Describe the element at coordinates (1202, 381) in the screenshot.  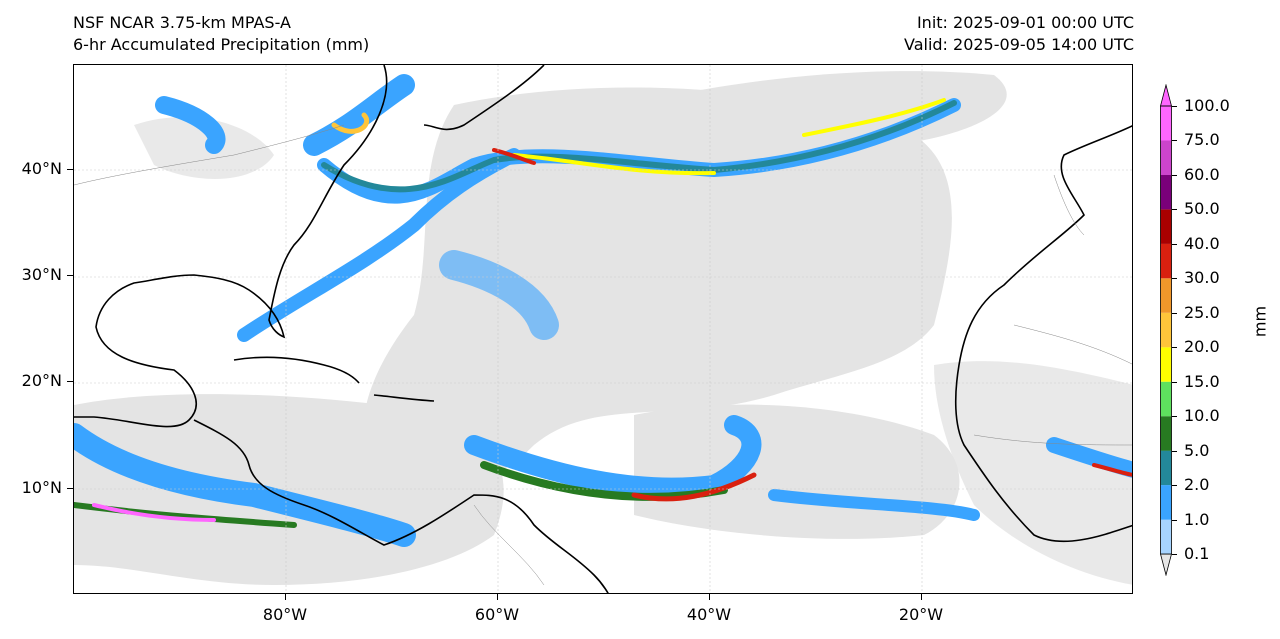
I see `colorbar-level-label: 15.0` at that location.